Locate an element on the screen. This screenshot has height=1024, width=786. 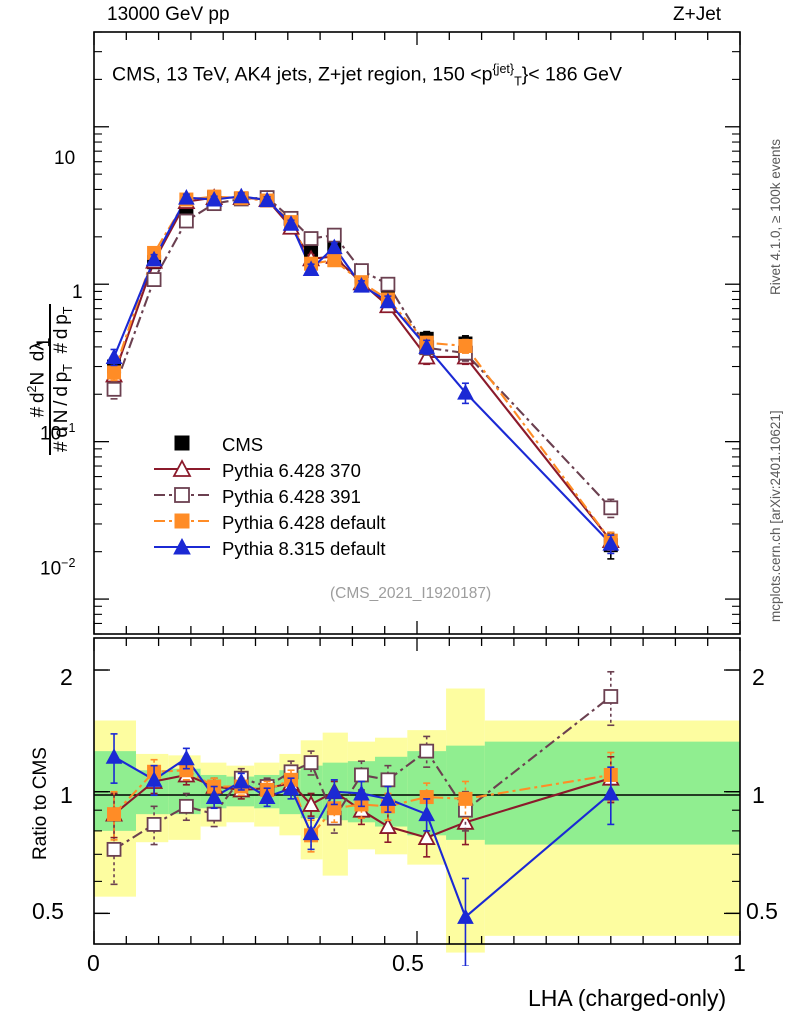
xtick-label-1: 1 is located at coordinates (739, 963).